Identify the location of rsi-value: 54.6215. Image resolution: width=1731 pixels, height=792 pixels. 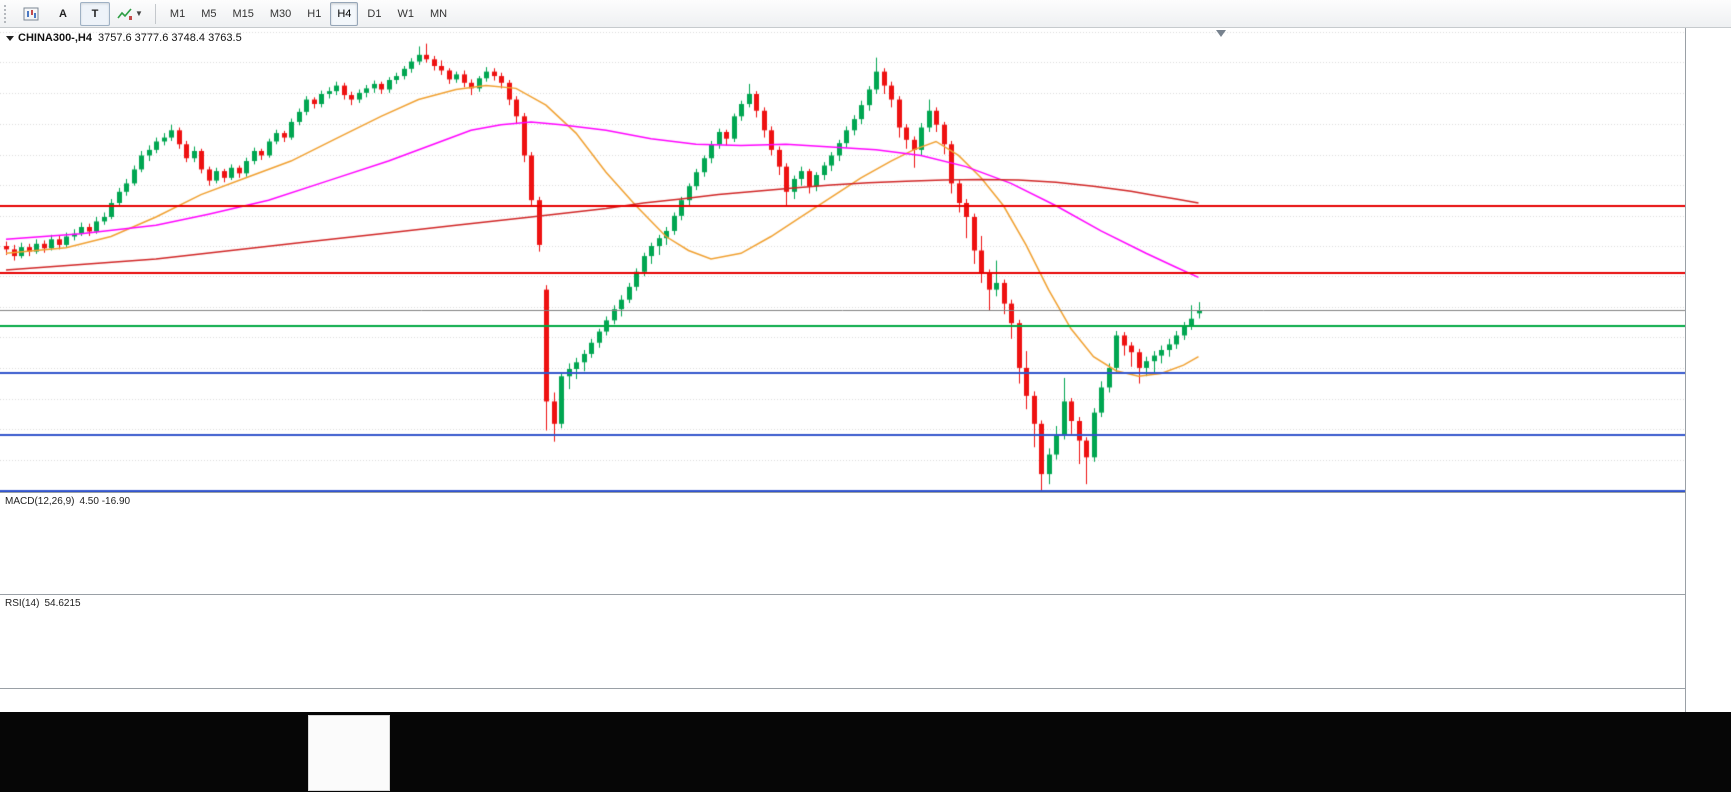
(62, 603).